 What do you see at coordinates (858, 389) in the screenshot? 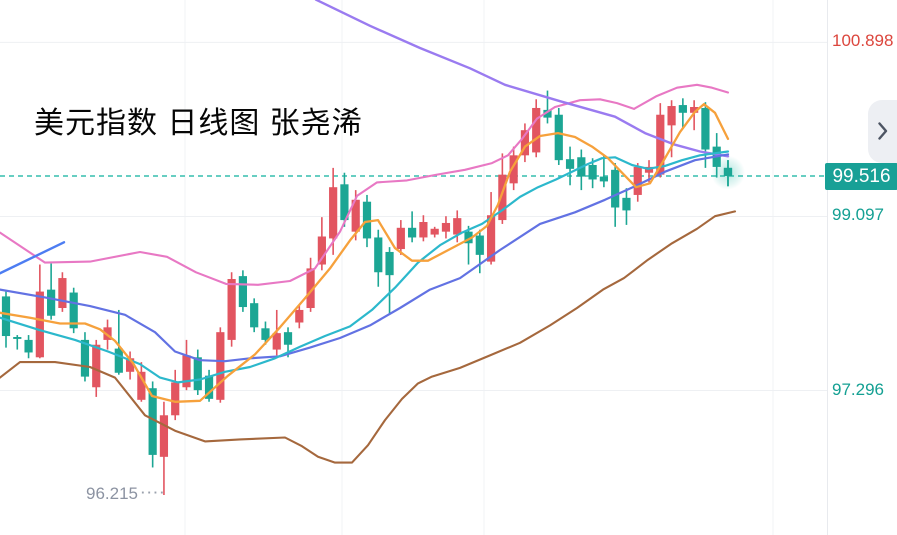
I see `price-axis-label-low: 97.296` at bounding box center [858, 389].